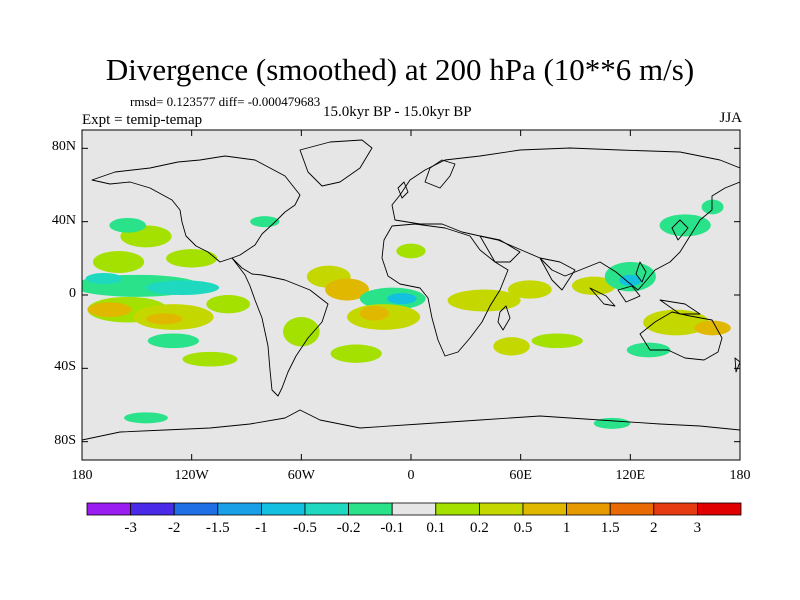 The height and width of the screenshot is (600, 800). I want to click on y-tick-label: 0, so click(72, 293).